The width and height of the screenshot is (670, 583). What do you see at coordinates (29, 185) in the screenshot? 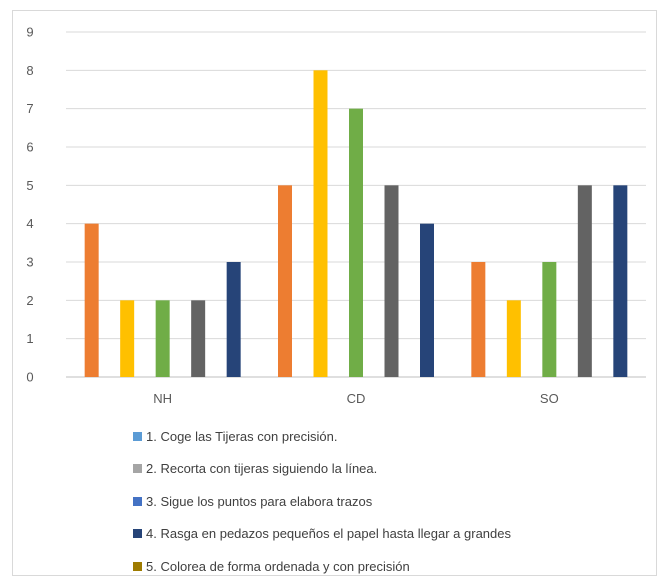
I see `y-tick-label: 5` at bounding box center [29, 185].